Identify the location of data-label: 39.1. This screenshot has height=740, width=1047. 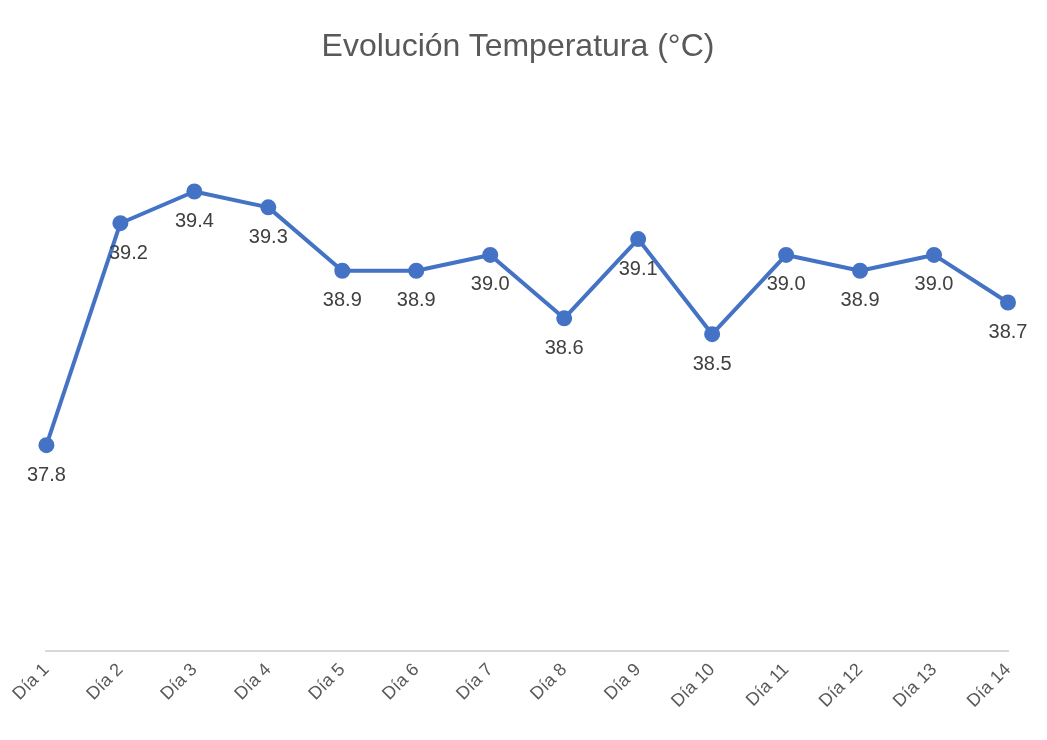
(638, 267).